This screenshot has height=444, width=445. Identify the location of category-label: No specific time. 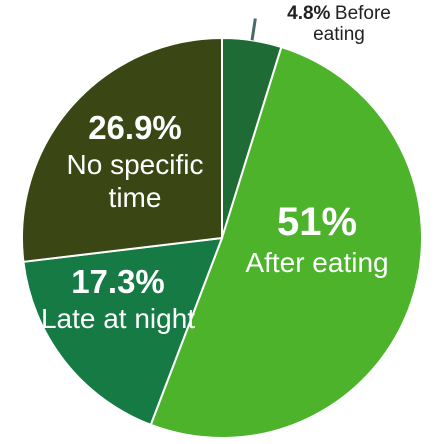
(135, 181).